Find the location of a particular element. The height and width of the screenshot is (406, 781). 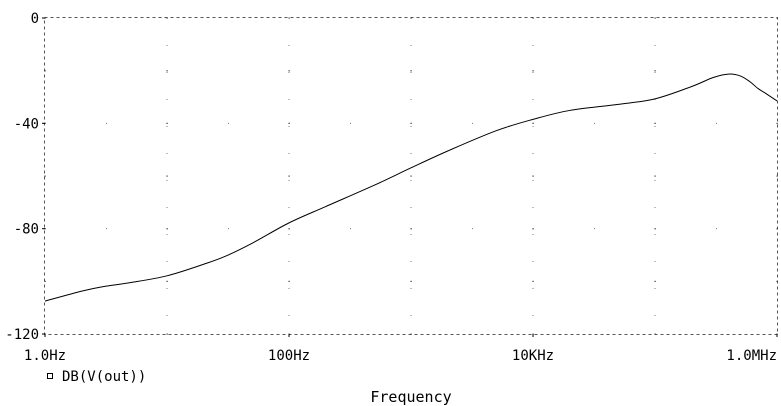

y-tick-label: -40 is located at coordinates (26, 124).